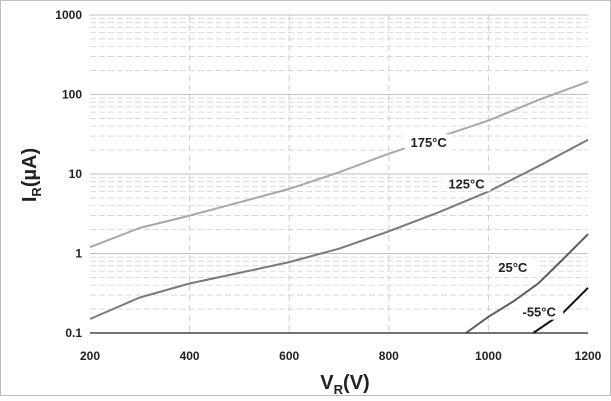 The image size is (611, 401). Describe the element at coordinates (76, 174) in the screenshot. I see `y-tick-label: 10` at that location.